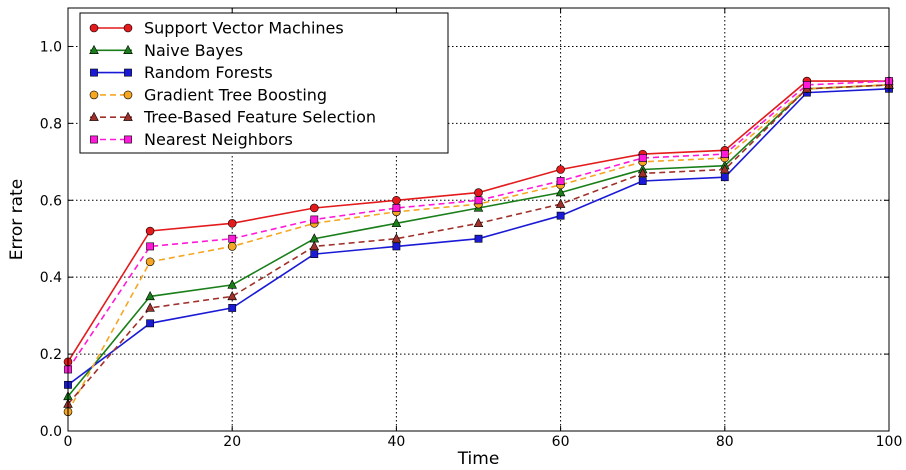 This screenshot has width=906, height=470. I want to click on legend-item: Naive Bayes, so click(166, 50).